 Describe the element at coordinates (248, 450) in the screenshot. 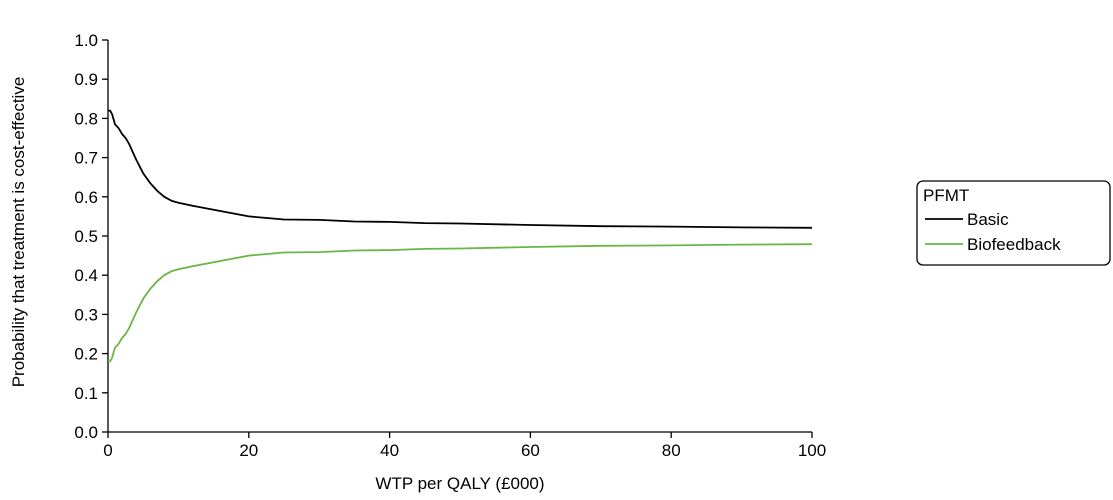

I see `x-tick-label: 20` at that location.